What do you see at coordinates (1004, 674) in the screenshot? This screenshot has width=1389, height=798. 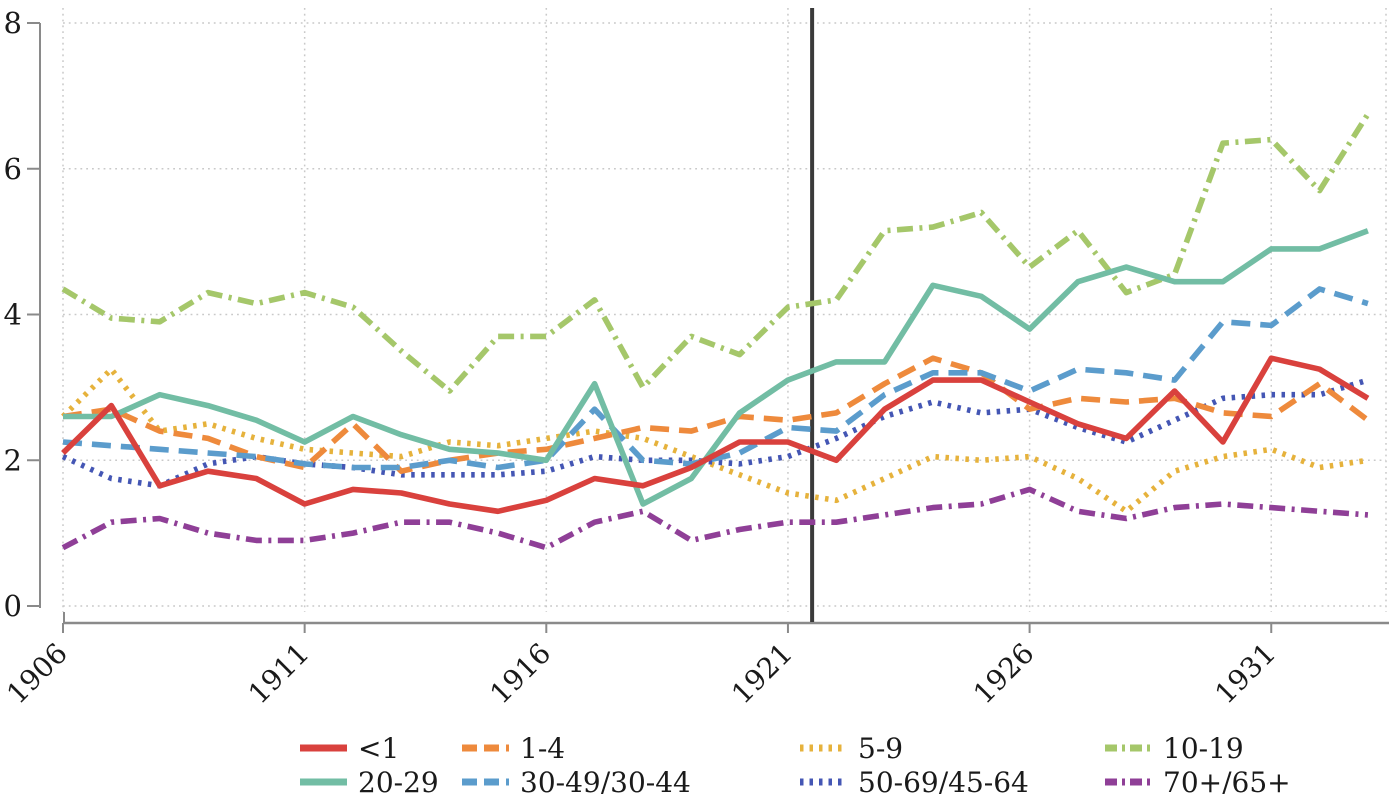 I see `x-tick-label: 1926` at bounding box center [1004, 674].